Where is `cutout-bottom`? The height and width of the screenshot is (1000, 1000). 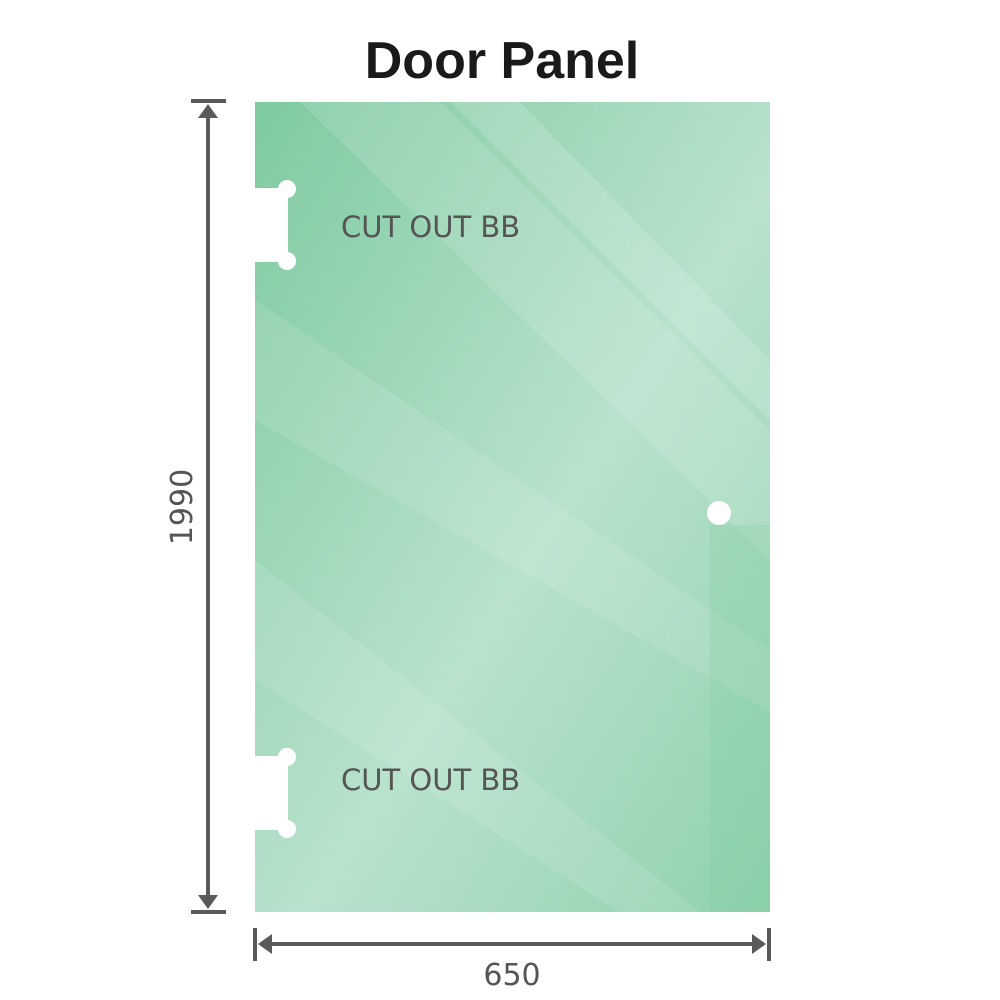
cutout-bottom is located at coordinates (273, 793).